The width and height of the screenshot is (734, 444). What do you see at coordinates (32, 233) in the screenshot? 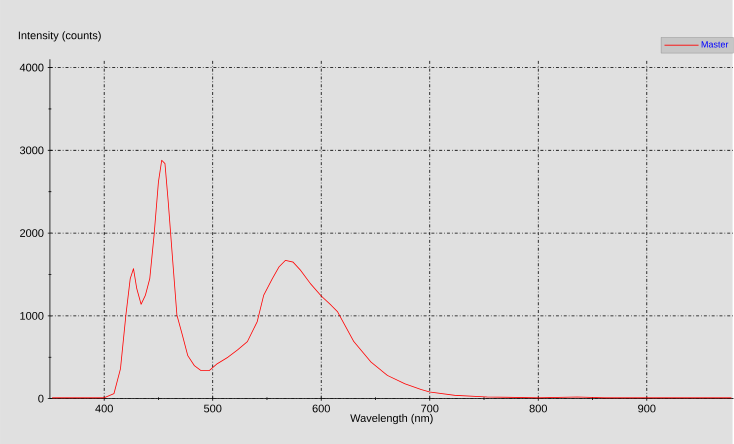
I see `y-tick-label: 2000` at bounding box center [32, 233].